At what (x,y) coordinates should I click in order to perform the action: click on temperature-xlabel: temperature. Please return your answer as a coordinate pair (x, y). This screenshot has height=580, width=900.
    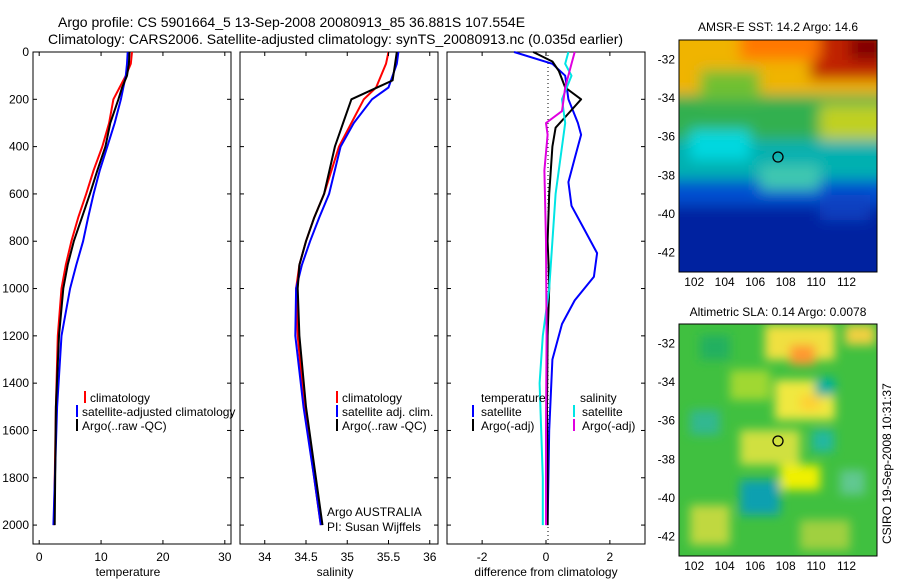
    Looking at the image, I should click on (128, 572).